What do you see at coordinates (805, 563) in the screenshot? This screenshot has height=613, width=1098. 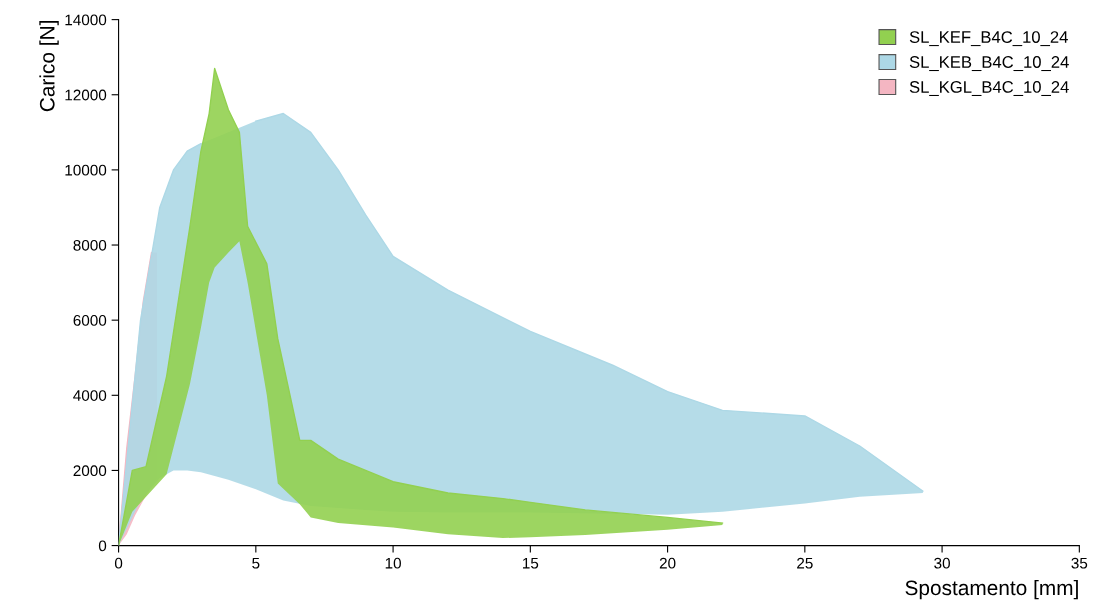 I see `x-tick-label: 25` at bounding box center [805, 563].